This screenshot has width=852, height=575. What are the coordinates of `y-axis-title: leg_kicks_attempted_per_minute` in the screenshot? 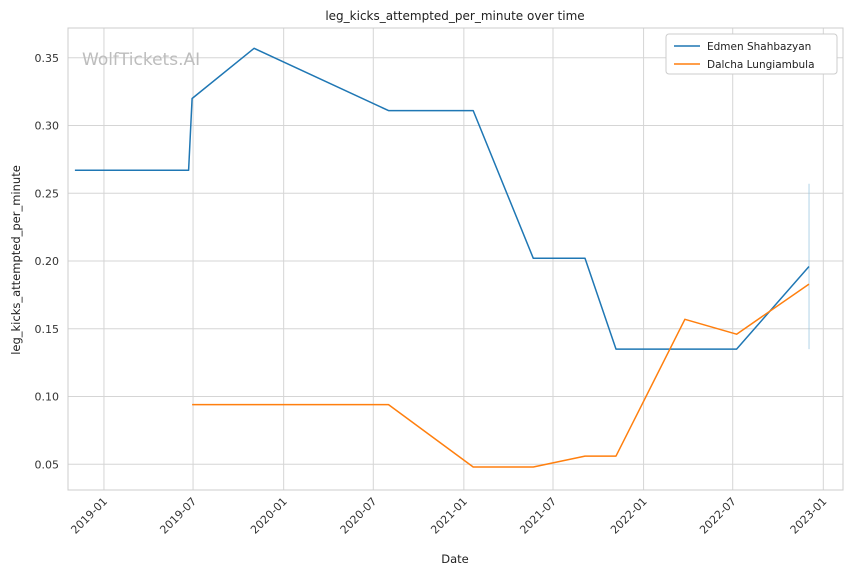 It's located at (16, 260).